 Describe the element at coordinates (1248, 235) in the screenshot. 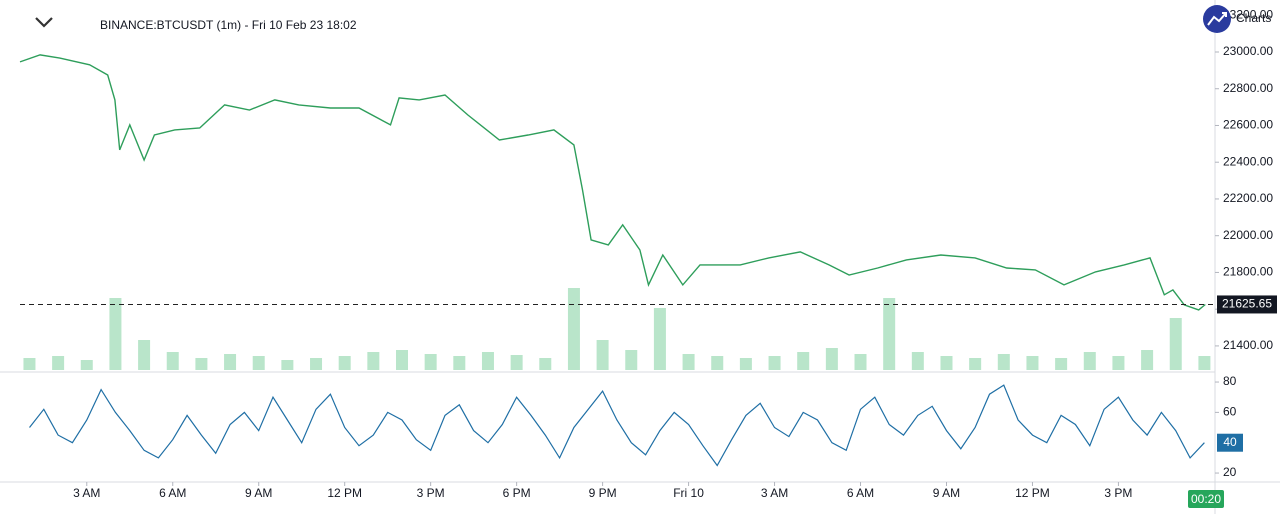

I see `y-tick-label: 22000.00` at that location.